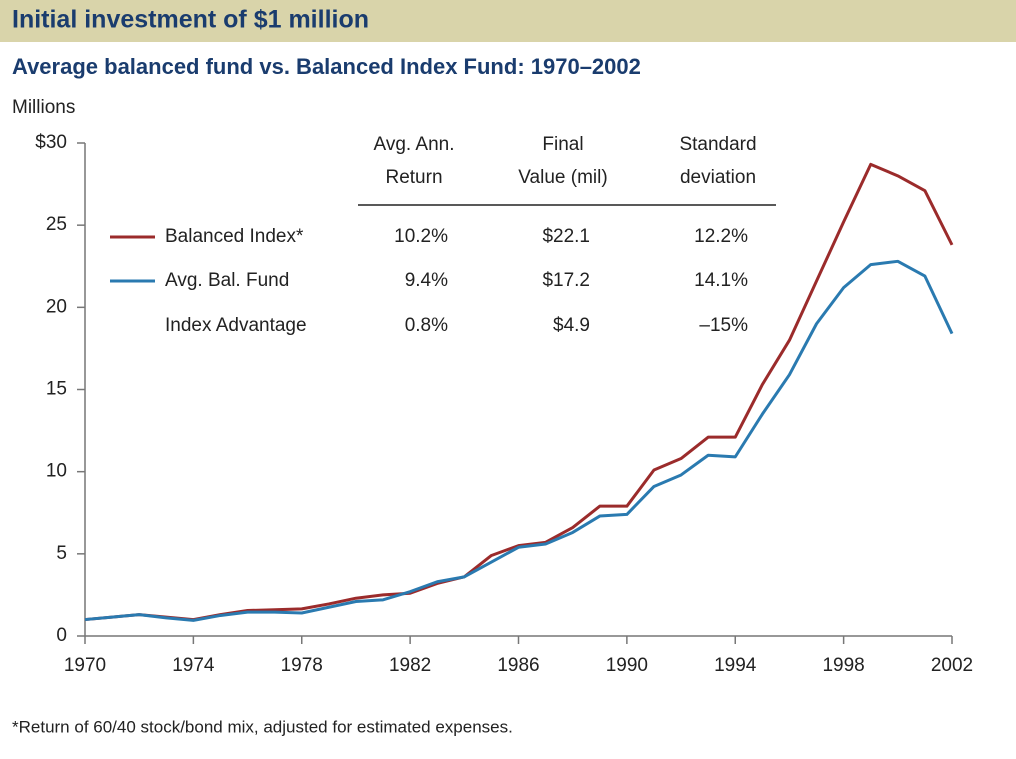 Image resolution: width=1016 pixels, height=759 pixels. Describe the element at coordinates (718, 177) in the screenshot. I see `table-header: deviation` at that location.